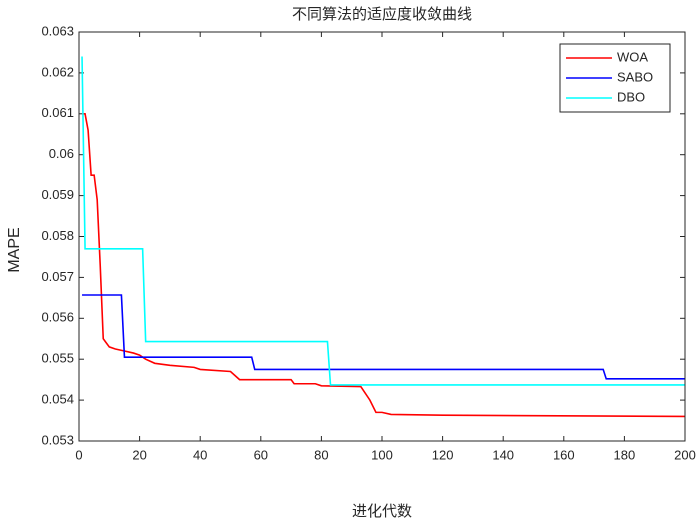  What do you see at coordinates (57, 235) in the screenshot?
I see `y-tick-label: 0.058` at bounding box center [57, 235].